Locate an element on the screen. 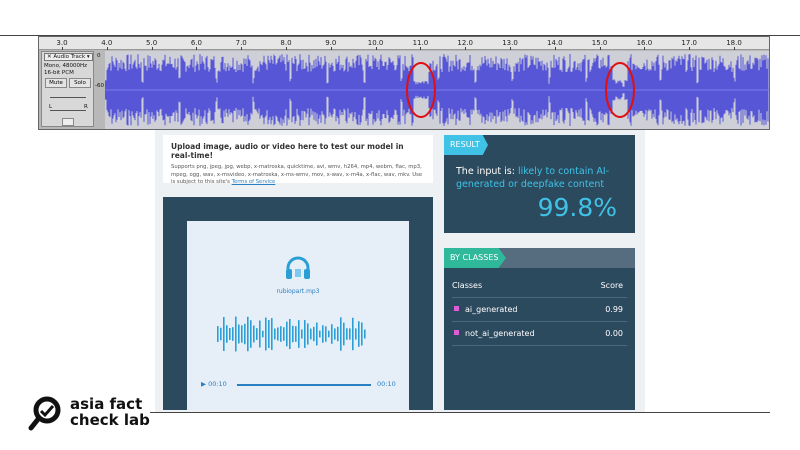 Image resolution: width=800 pixels, height=450 pixels. ruler-label: 5.0 is located at coordinates (152, 43).